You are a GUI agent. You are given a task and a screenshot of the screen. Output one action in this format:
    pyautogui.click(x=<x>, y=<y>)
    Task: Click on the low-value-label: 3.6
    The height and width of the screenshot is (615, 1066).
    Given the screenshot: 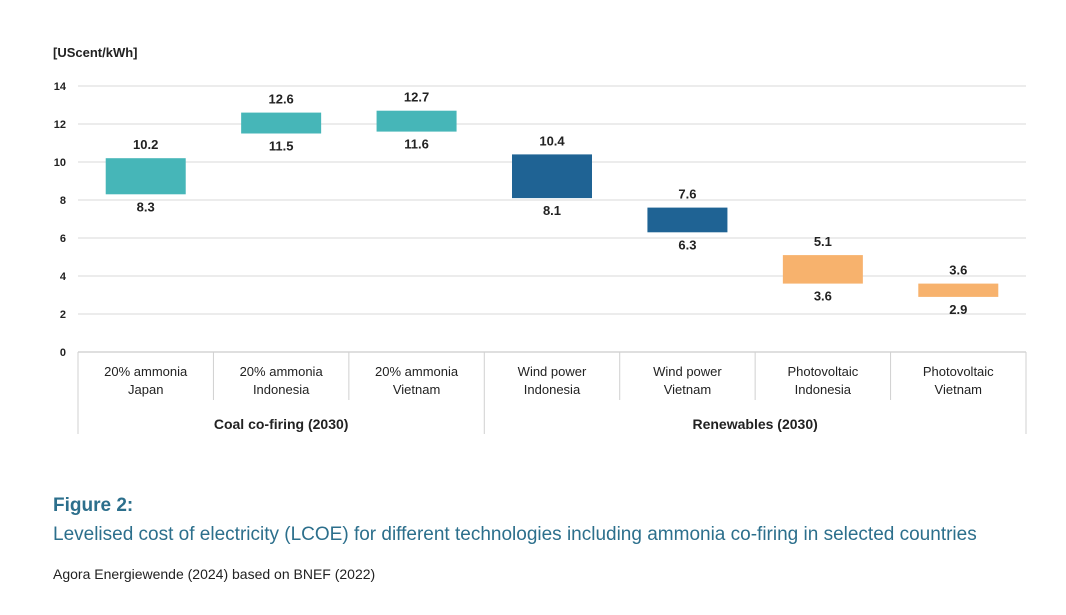 What is the action you would take?
    pyautogui.click(x=823, y=296)
    